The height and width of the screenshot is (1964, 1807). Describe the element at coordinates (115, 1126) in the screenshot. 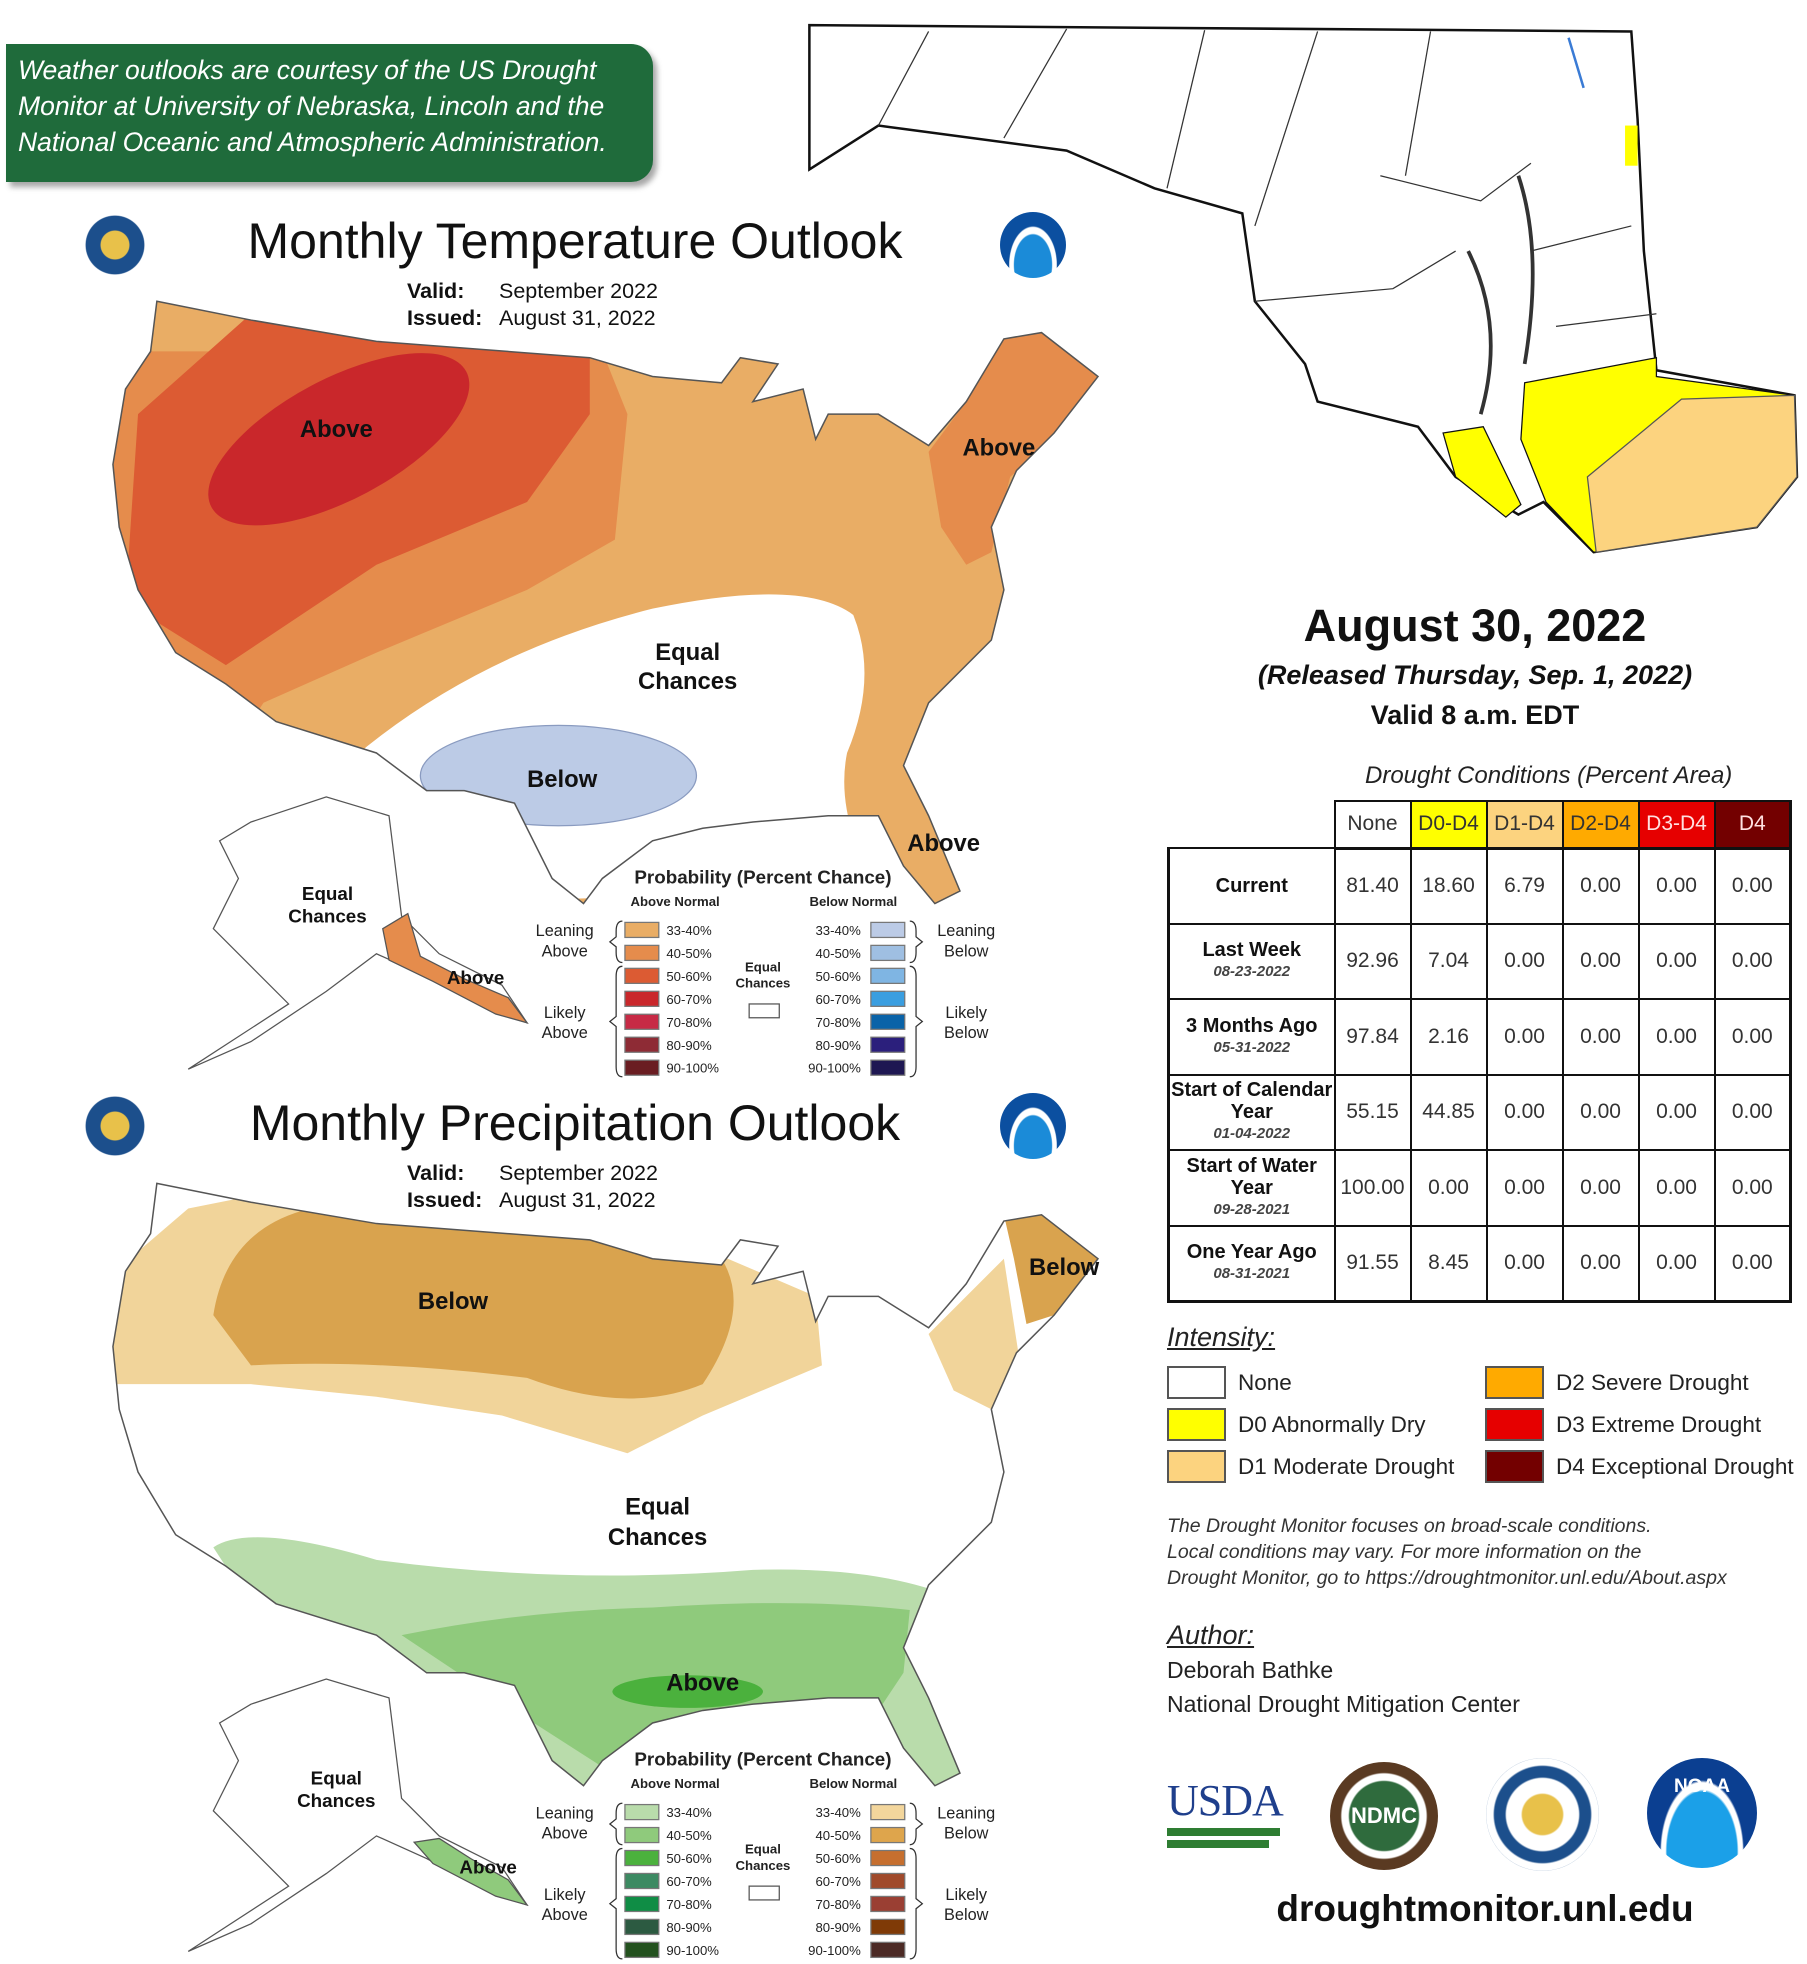

I see `commerce-seal-logo` at that location.